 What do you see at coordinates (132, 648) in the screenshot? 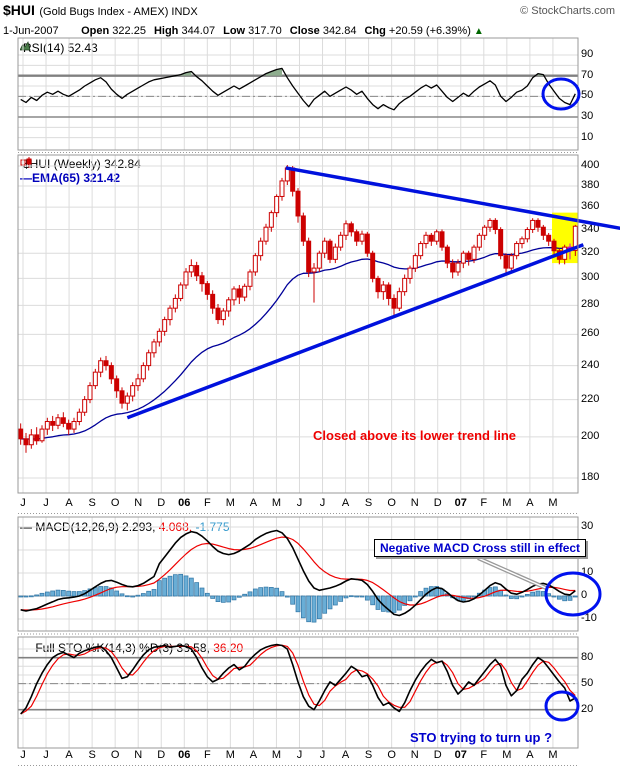
I see `sto-legend: — Full STO %K(14,3) %D(3) 33.58, 36.20` at bounding box center [132, 648].